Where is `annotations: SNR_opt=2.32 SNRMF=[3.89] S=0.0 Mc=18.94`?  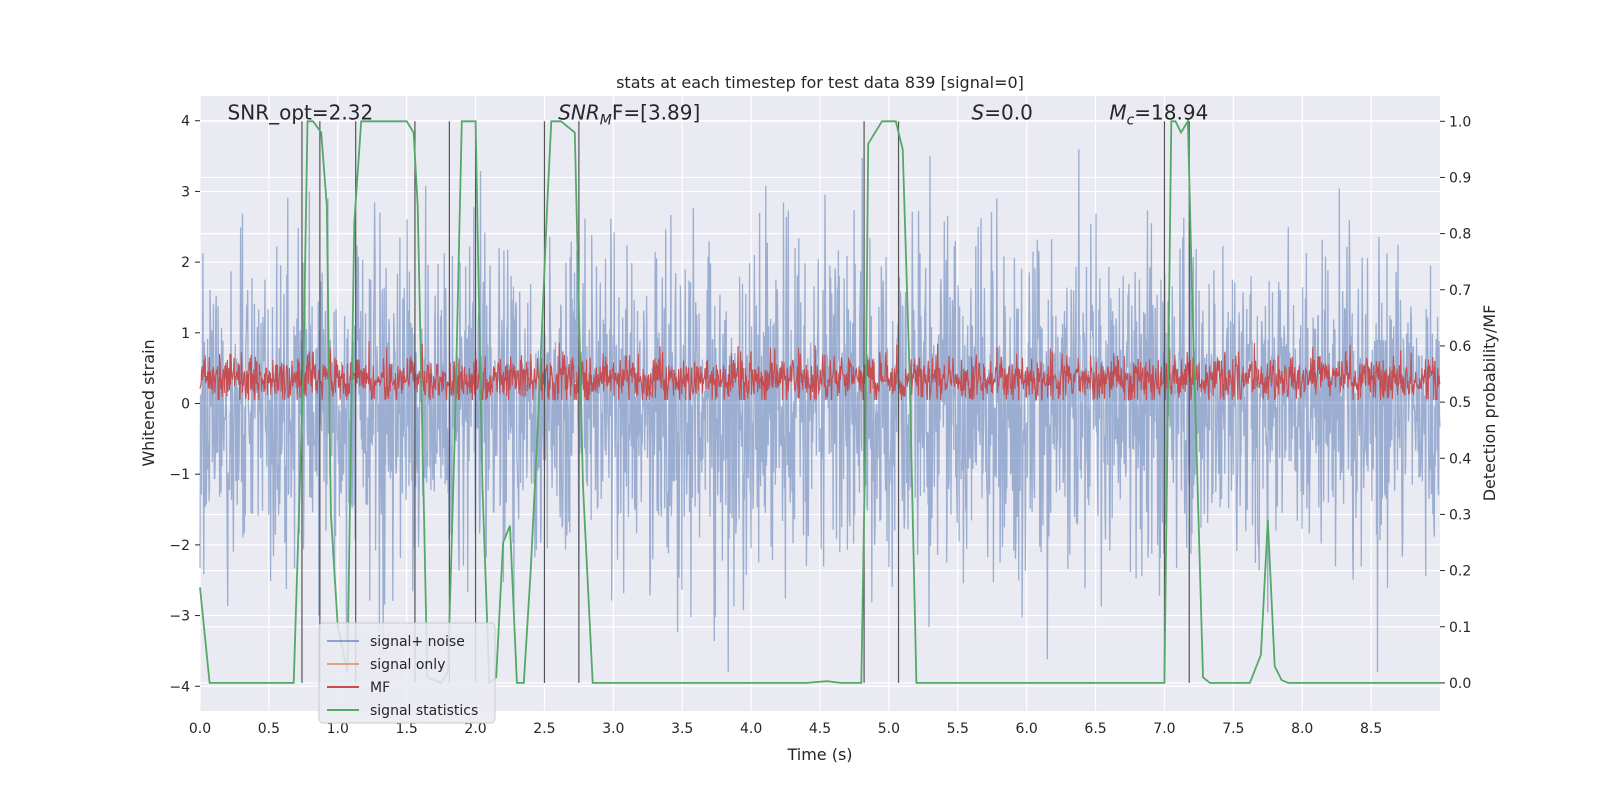
annotations: SNR_opt=2.32 SNRMF=[3.89] S=0.0 Mc=18.94 is located at coordinates (718, 115).